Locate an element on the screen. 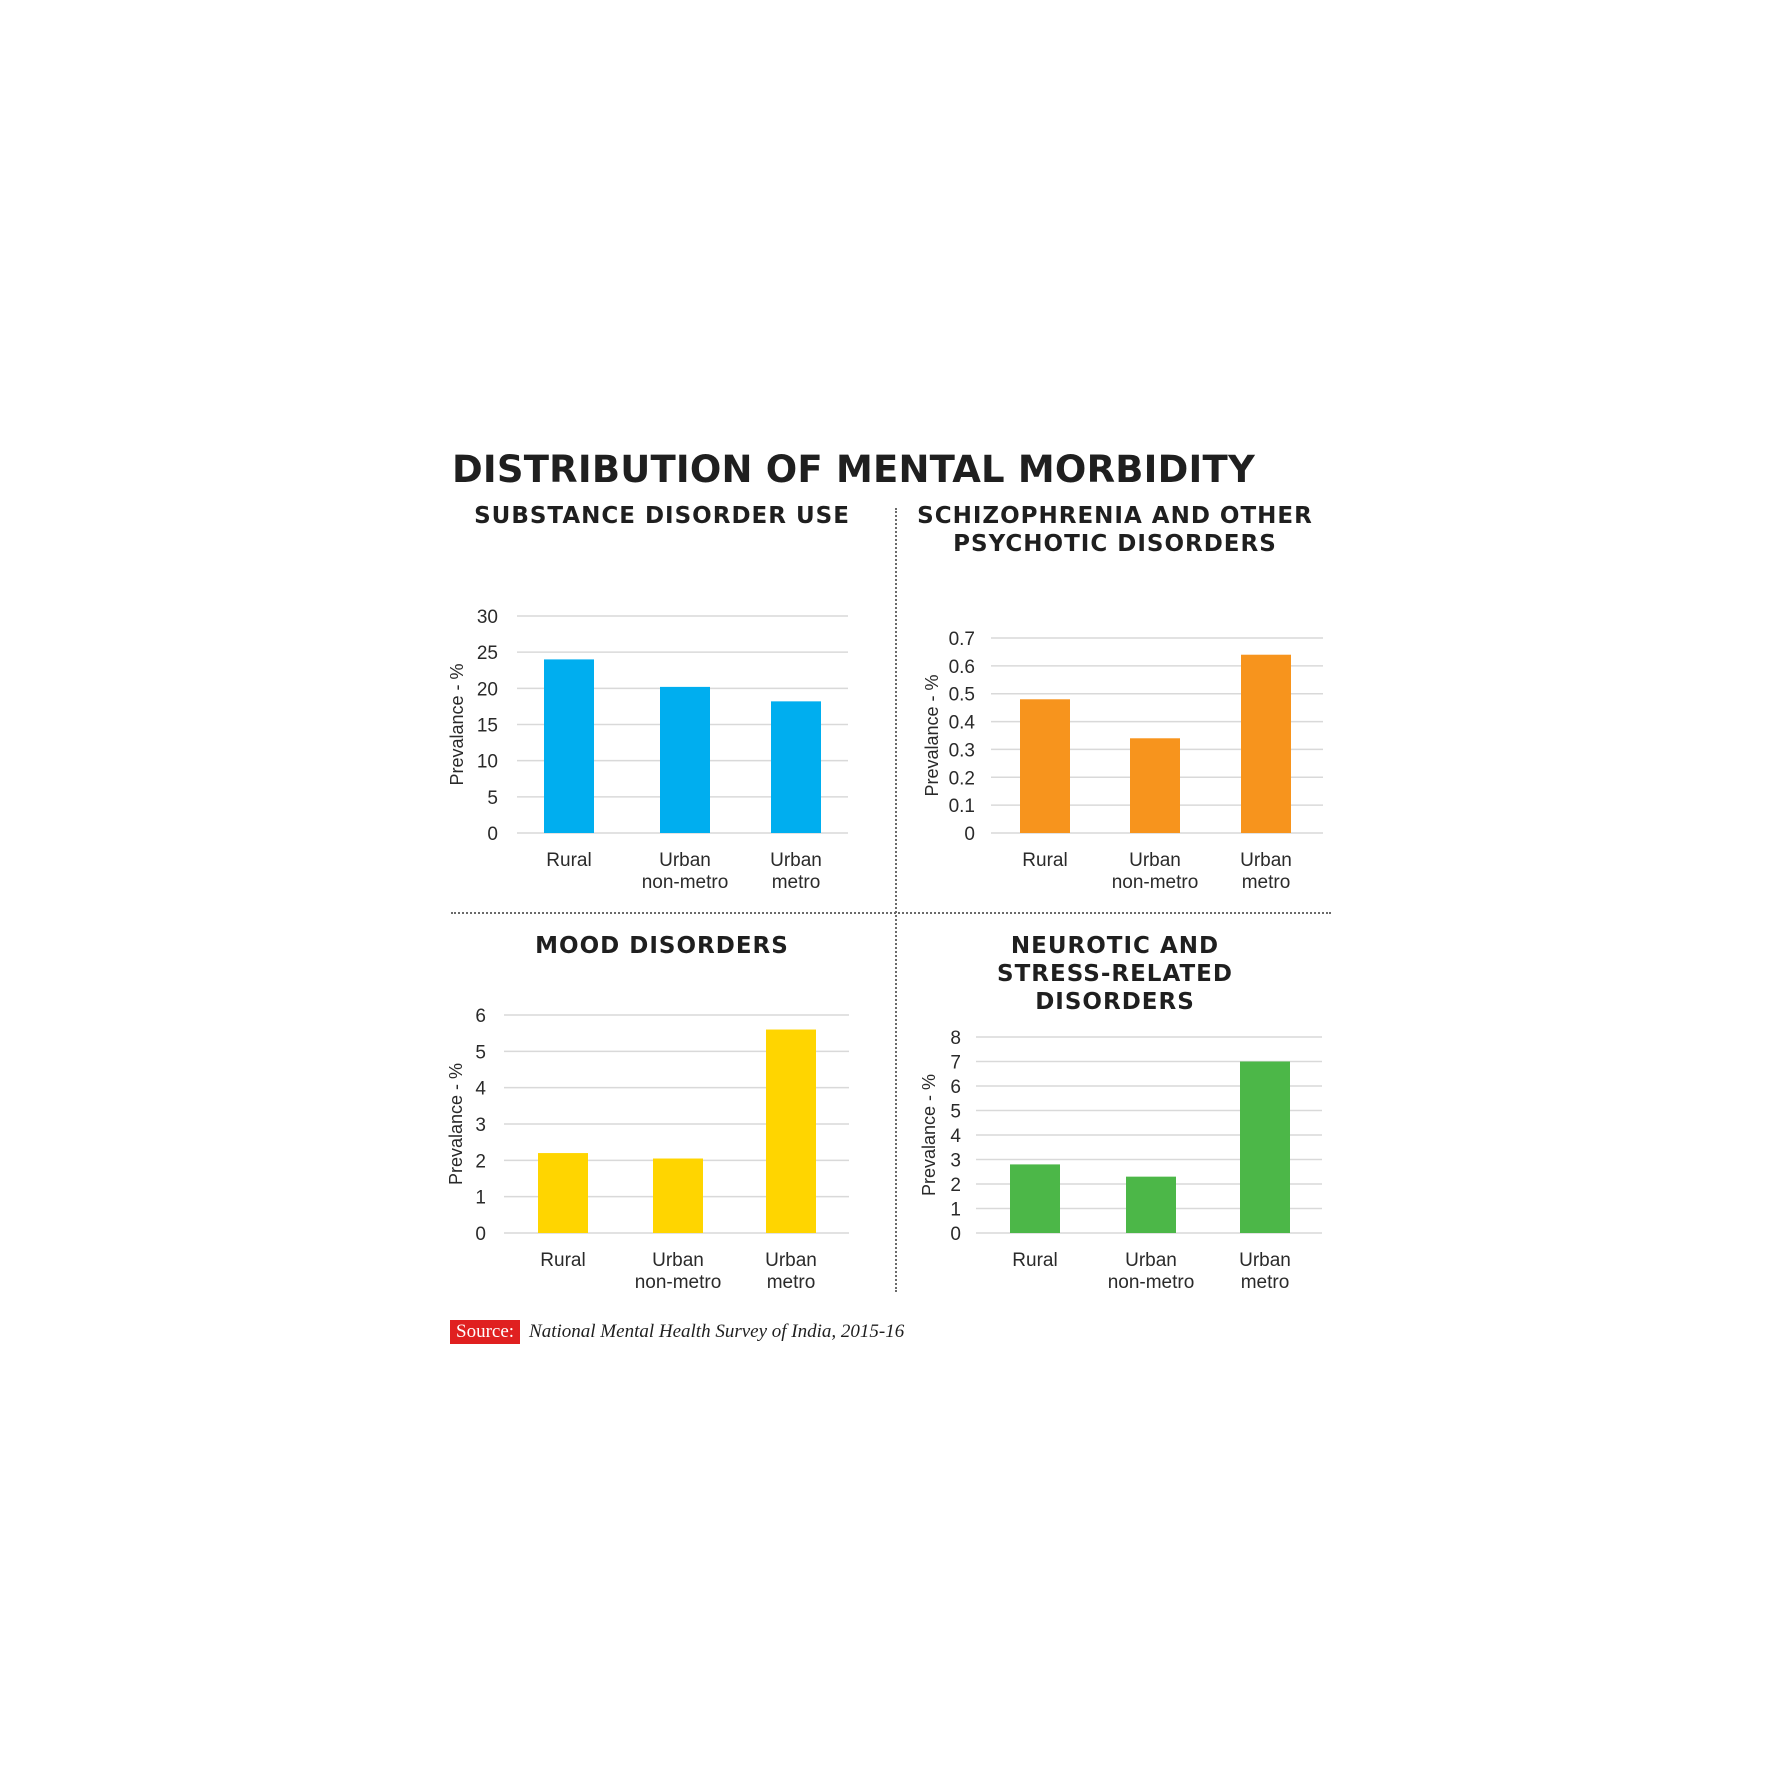  chart-title-text: SUBSTANCE DISORDER USE is located at coordinates (662, 516).